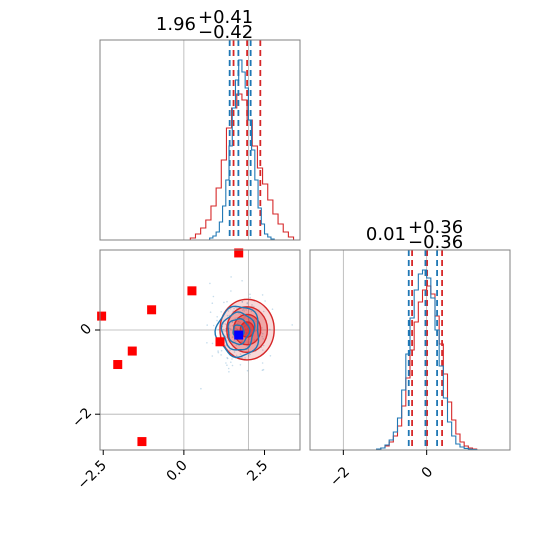  Describe the element at coordinates (176, 24) in the screenshot. I see `panel-title: 1.96` at that location.